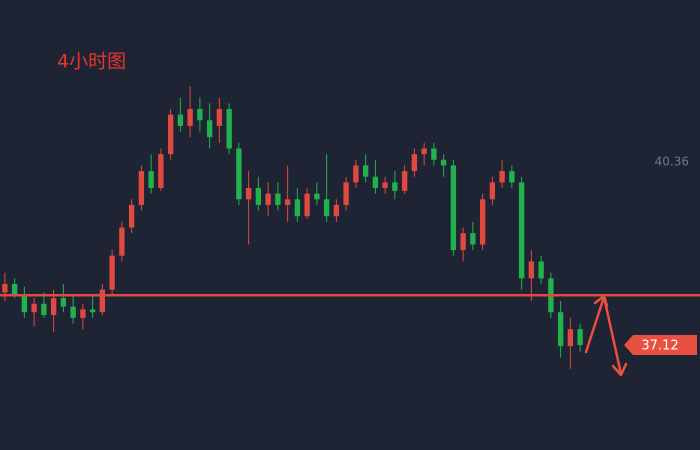  Describe the element at coordinates (619, 369) in the screenshot. I see `arrow-head` at that location.